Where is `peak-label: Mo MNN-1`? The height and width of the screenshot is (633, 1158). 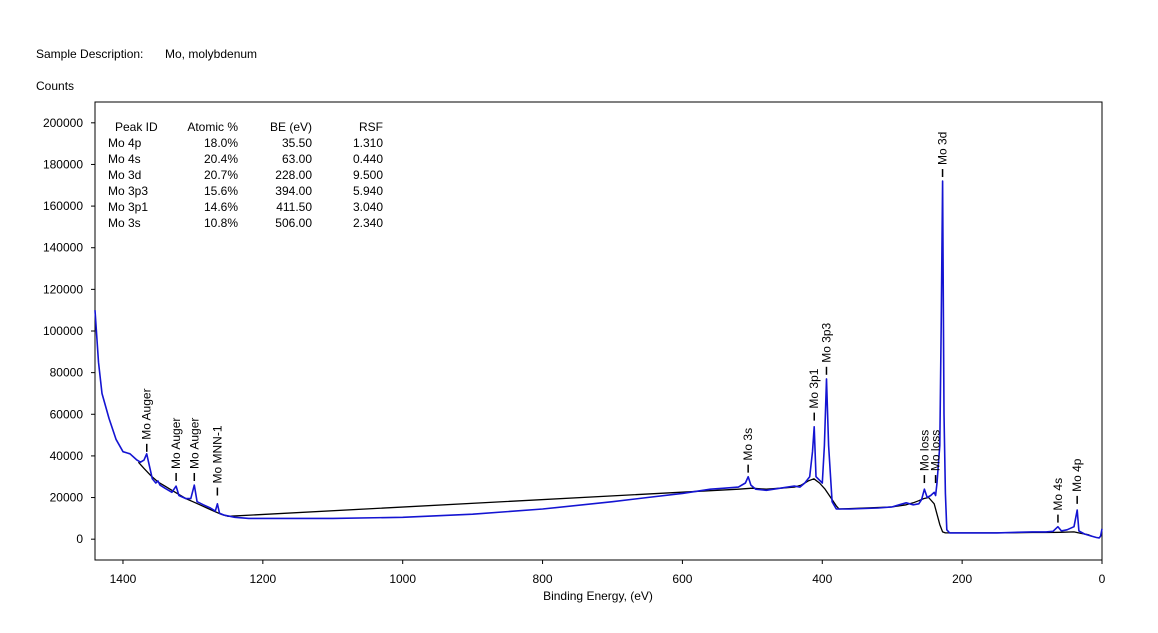
peak-label: Mo MNN-1 is located at coordinates (217, 454).